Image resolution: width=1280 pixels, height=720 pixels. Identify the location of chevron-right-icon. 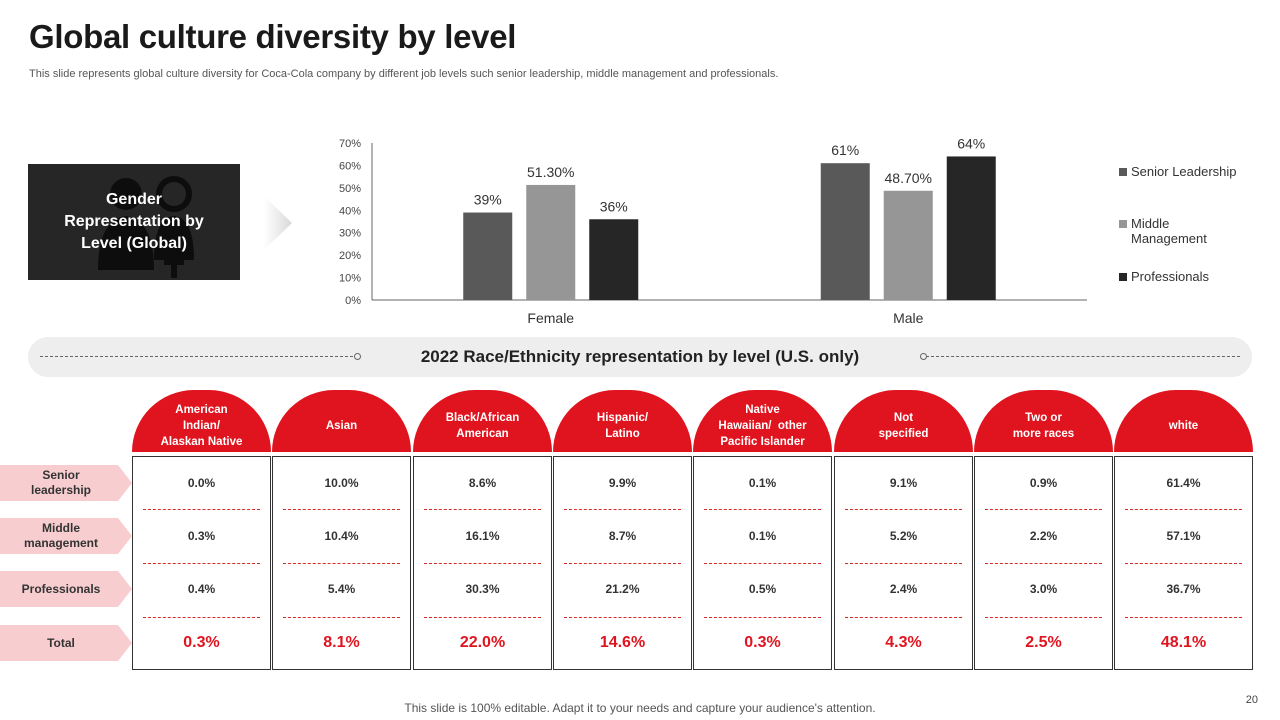
(278, 223).